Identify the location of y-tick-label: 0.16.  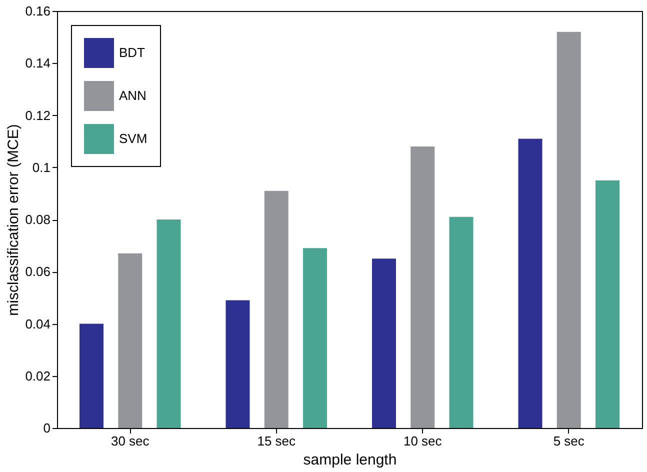
(37, 11).